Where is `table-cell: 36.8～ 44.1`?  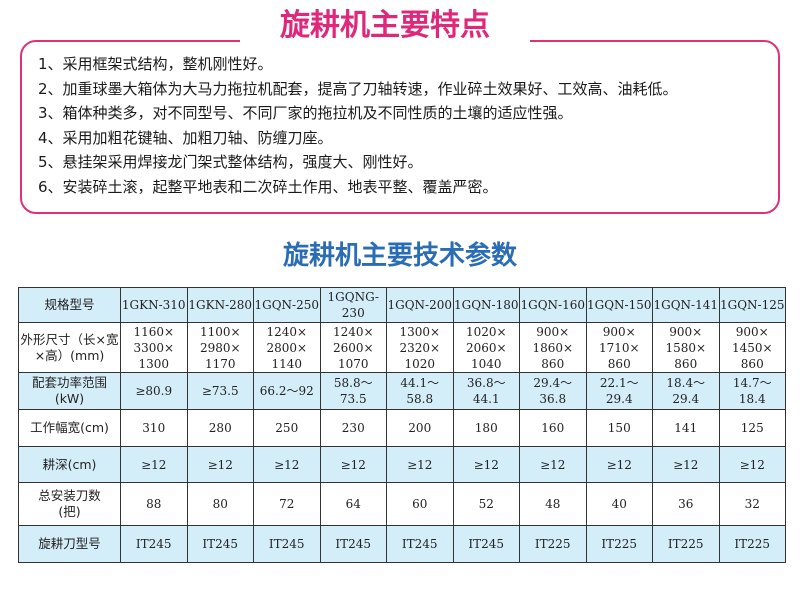 table-cell: 36.8～ 44.1 is located at coordinates (486, 391).